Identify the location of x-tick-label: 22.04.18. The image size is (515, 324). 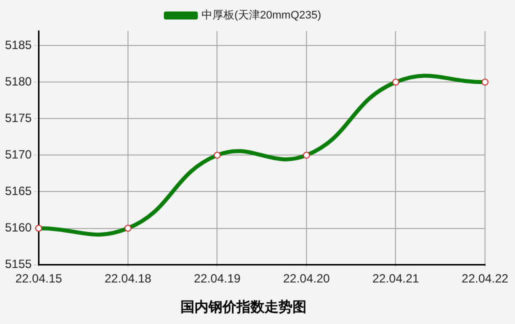
(128, 278).